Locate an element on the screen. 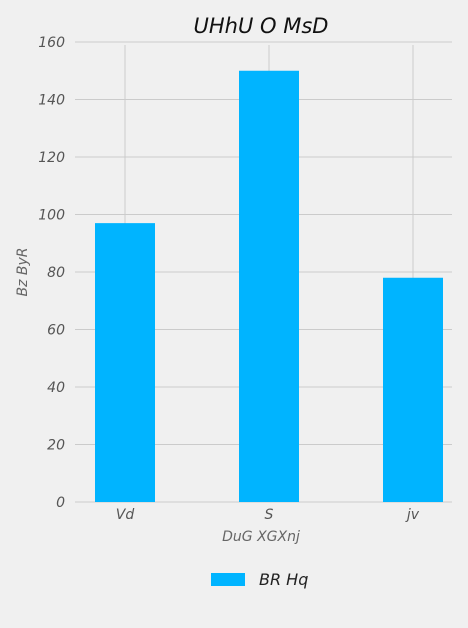  bar-jv is located at coordinates (413, 389).